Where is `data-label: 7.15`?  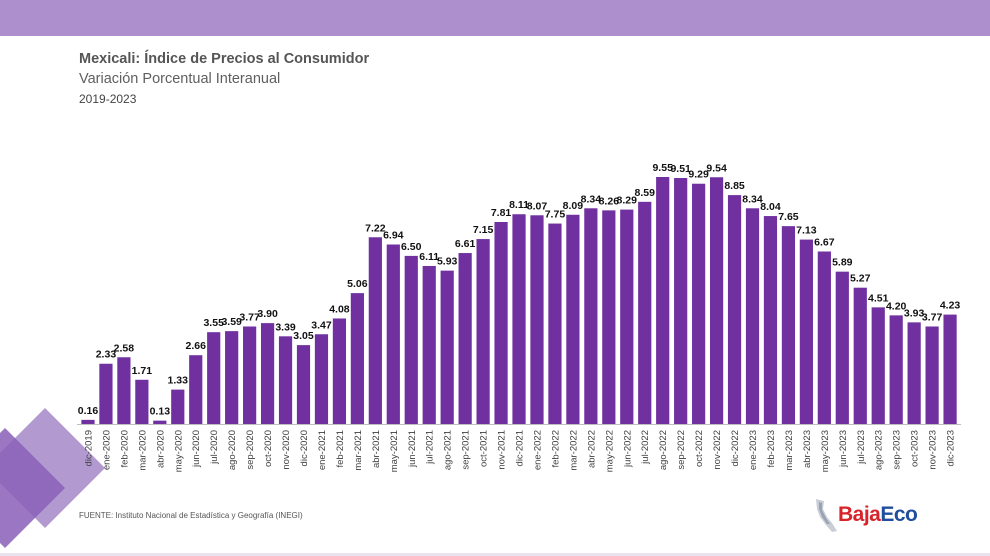 data-label: 7.15 is located at coordinates (483, 230).